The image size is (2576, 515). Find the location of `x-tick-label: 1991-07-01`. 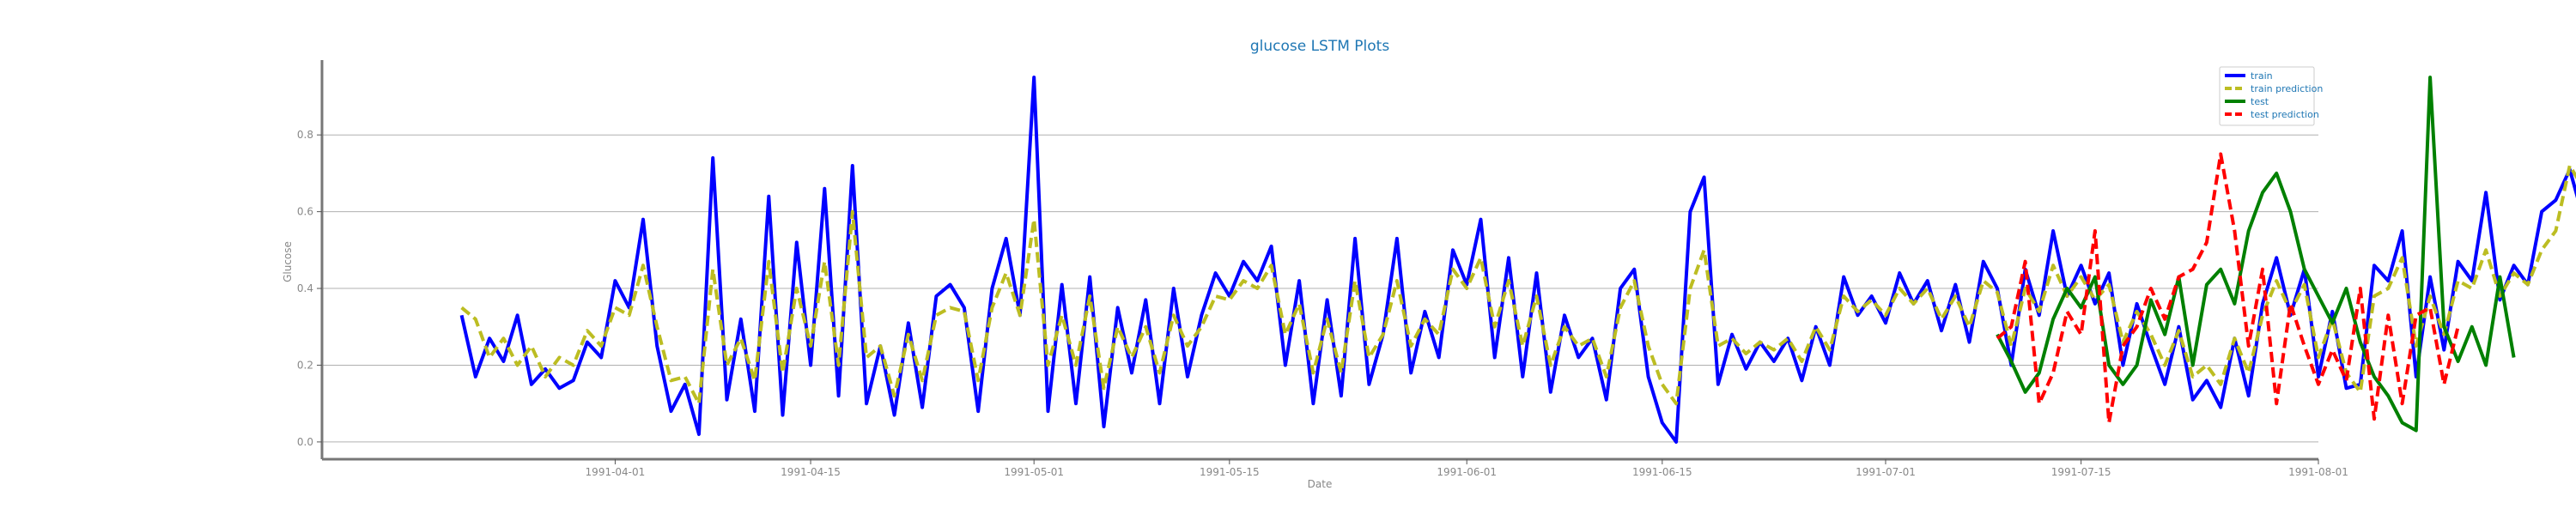

x-tick-label: 1991-07-01 is located at coordinates (1886, 472).